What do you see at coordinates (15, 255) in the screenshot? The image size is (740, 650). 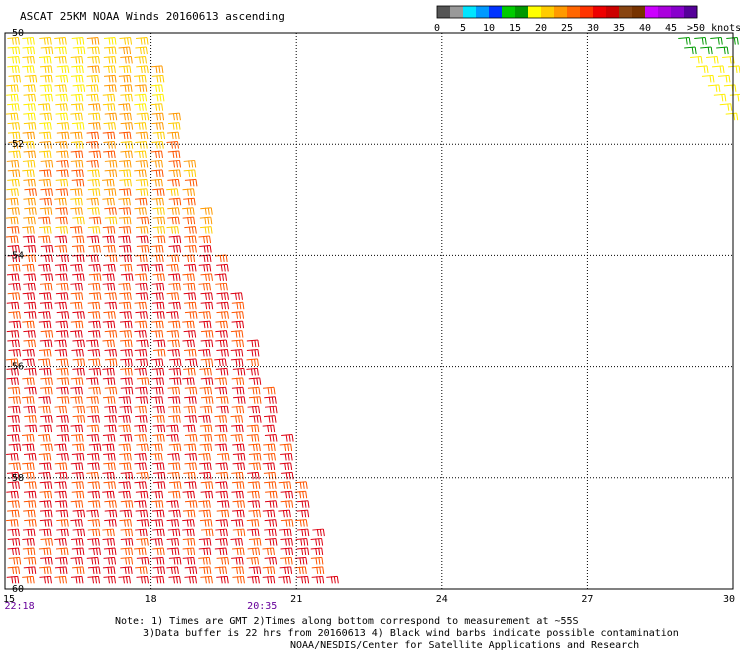 I see `y-tick-label: -54` at bounding box center [15, 255].